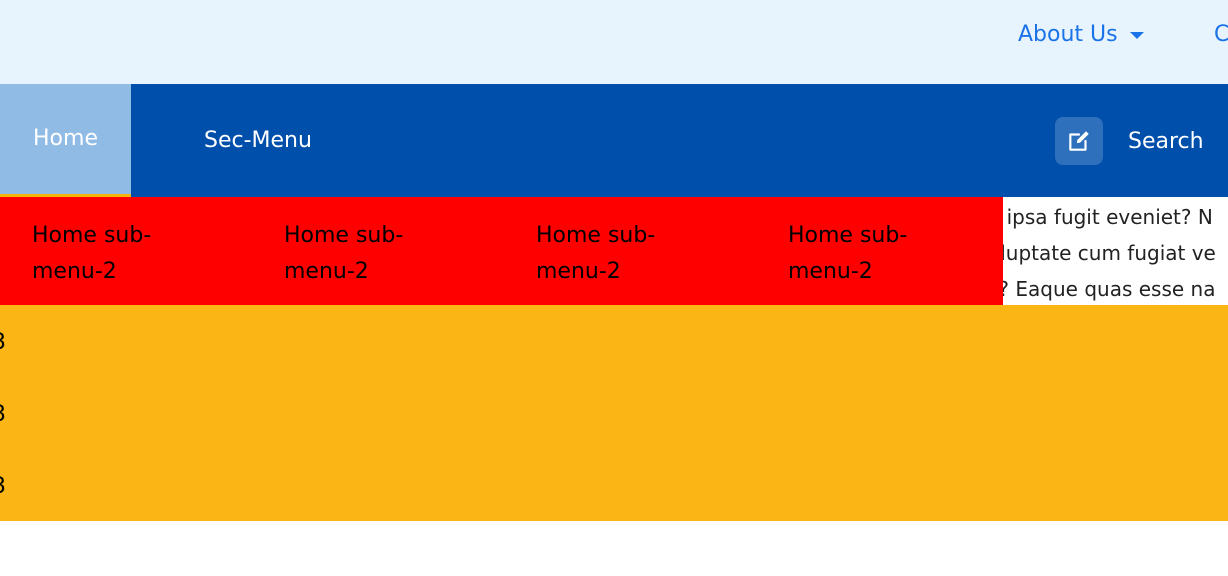  Describe the element at coordinates (1068, 34) in the screenshot. I see `about-us-label: About Us` at that location.